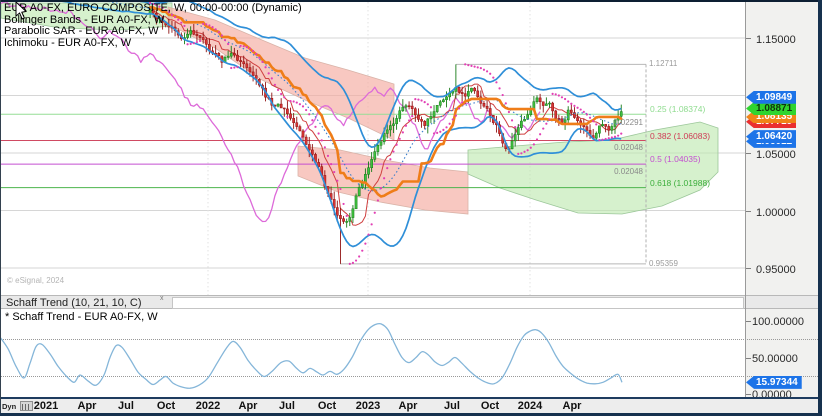 The image size is (822, 416). Describe the element at coordinates (776, 40) in the screenshot. I see `price-axis-label: 1.15000` at that location.